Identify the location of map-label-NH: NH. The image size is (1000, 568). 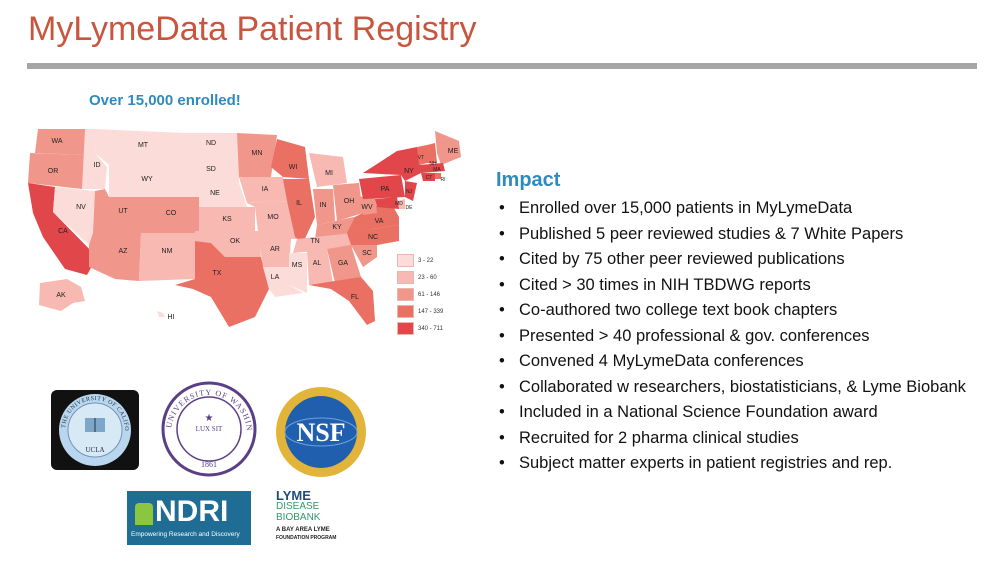
(433, 164).